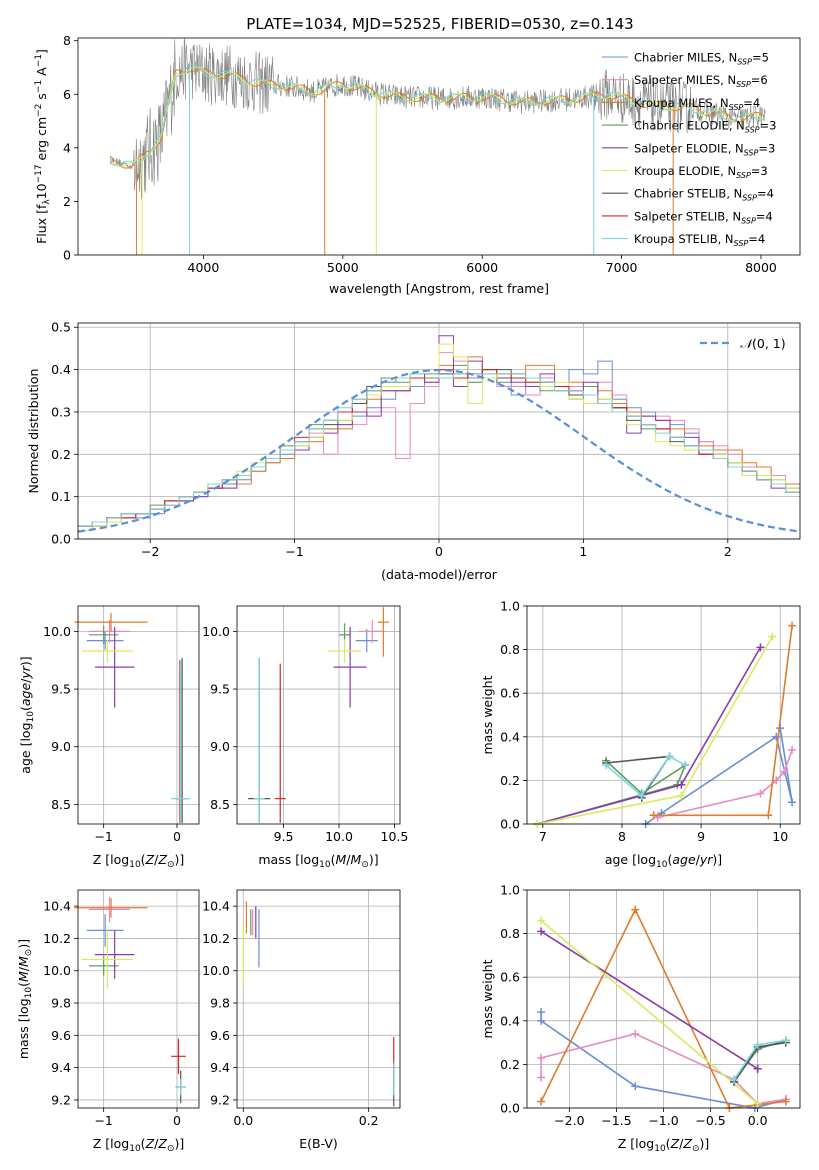 Image resolution: width=819 pixels, height=1170 pixels. What do you see at coordinates (61, 496) in the screenshot?
I see `y-tick-label: 0.1` at bounding box center [61, 496].